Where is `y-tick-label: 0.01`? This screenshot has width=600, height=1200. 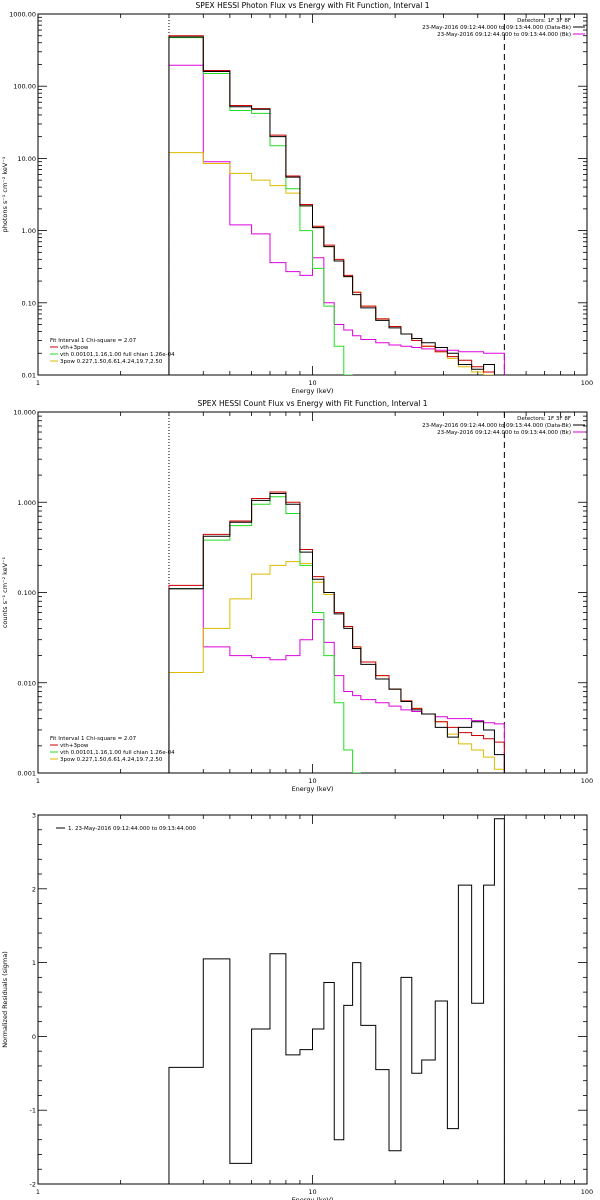
y-tick-label: 0.01 is located at coordinates (29, 376).